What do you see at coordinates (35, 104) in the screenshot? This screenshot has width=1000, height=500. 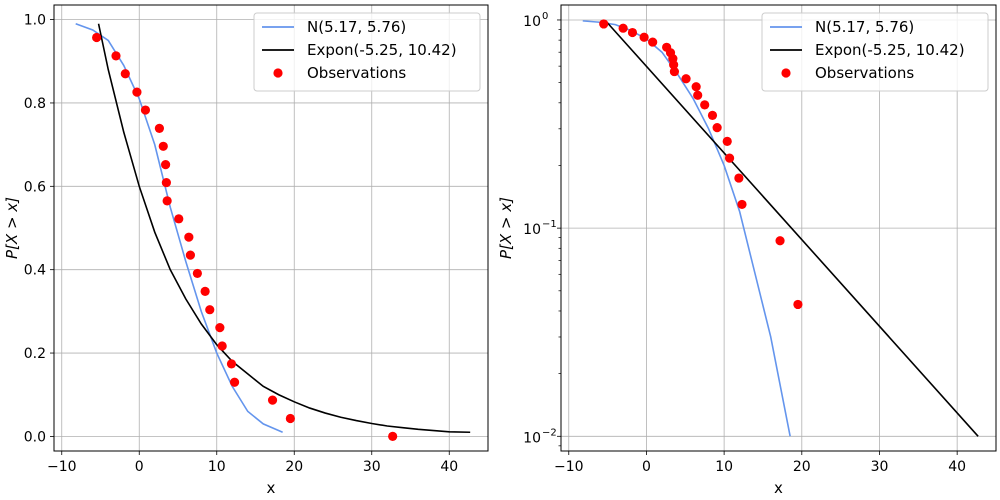 I see `y-tick-label: 0.8` at bounding box center [35, 104].